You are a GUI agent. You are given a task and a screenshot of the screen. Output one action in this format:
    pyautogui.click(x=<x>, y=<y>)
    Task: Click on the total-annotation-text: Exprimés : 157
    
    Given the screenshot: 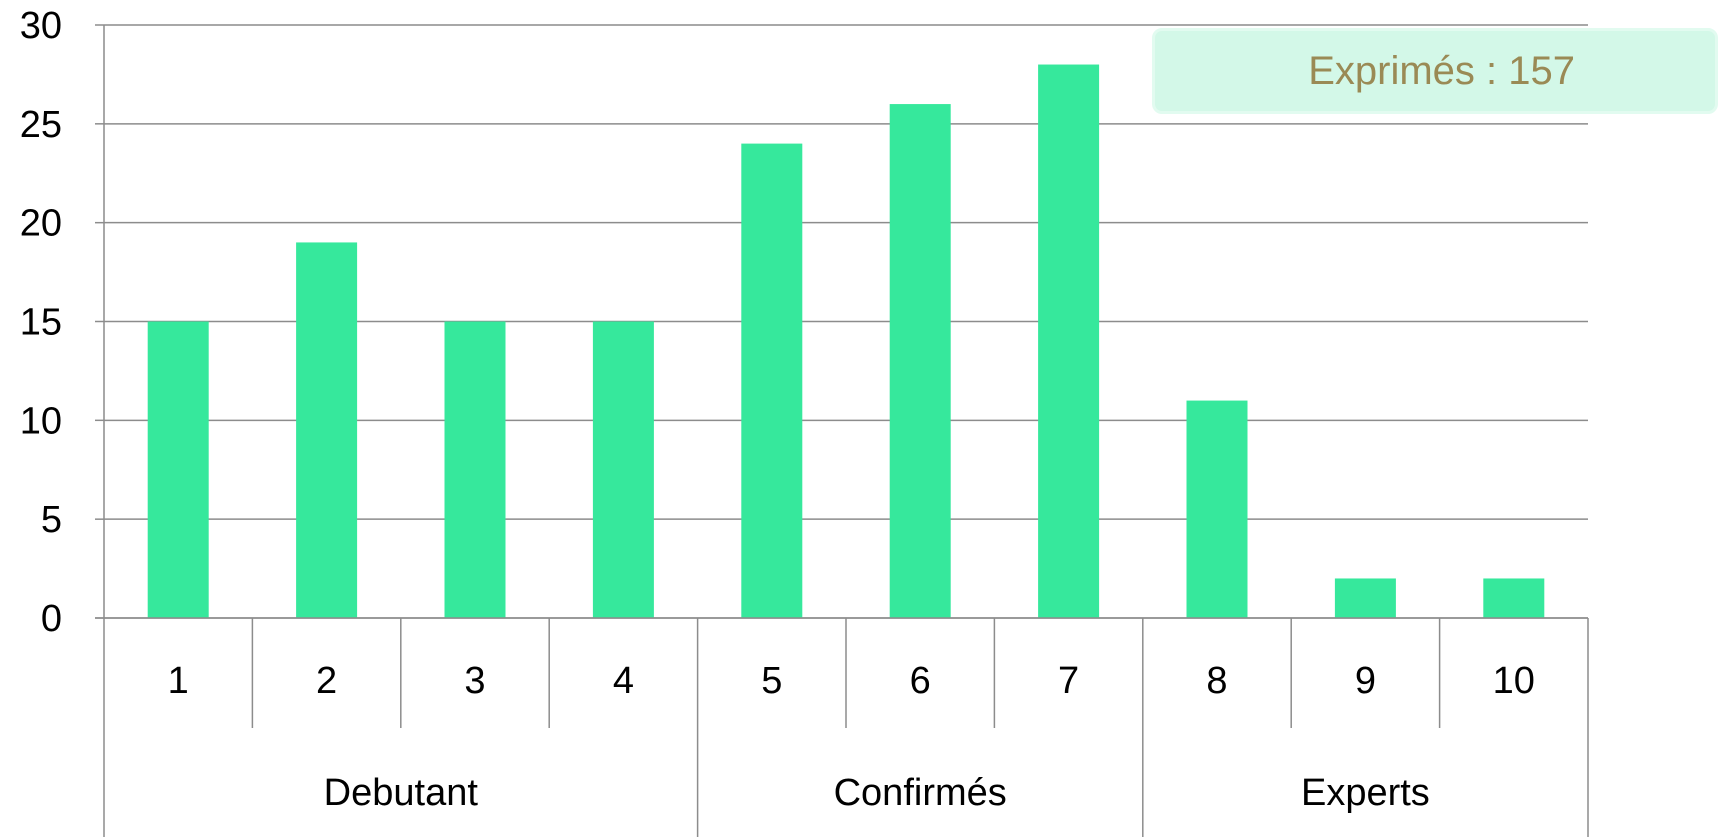 What is the action you would take?
    pyautogui.click(x=1441, y=70)
    